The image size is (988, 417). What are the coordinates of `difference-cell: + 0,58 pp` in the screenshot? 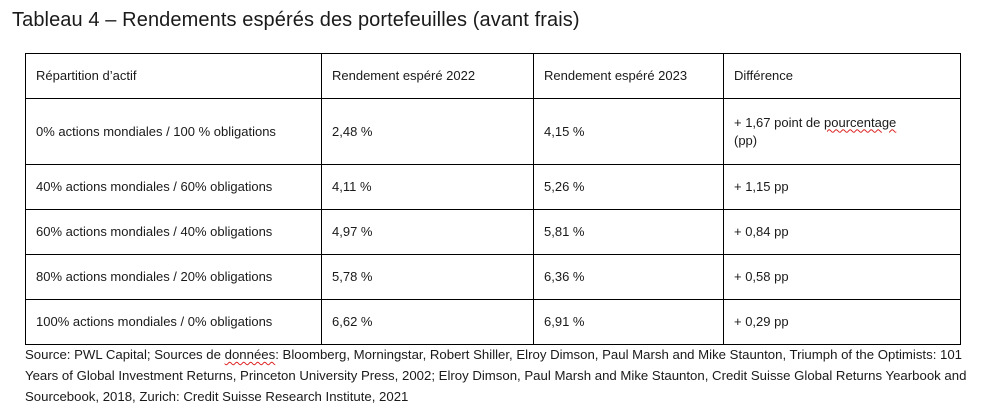 It's located at (842, 277).